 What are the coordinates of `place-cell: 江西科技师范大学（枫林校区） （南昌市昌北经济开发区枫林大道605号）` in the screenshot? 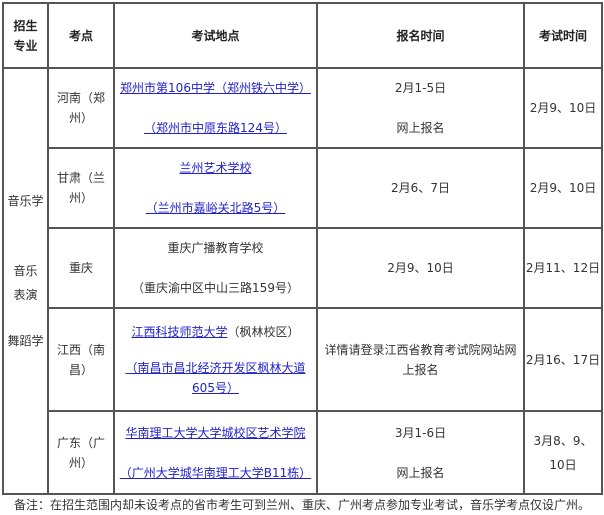 It's located at (215, 359).